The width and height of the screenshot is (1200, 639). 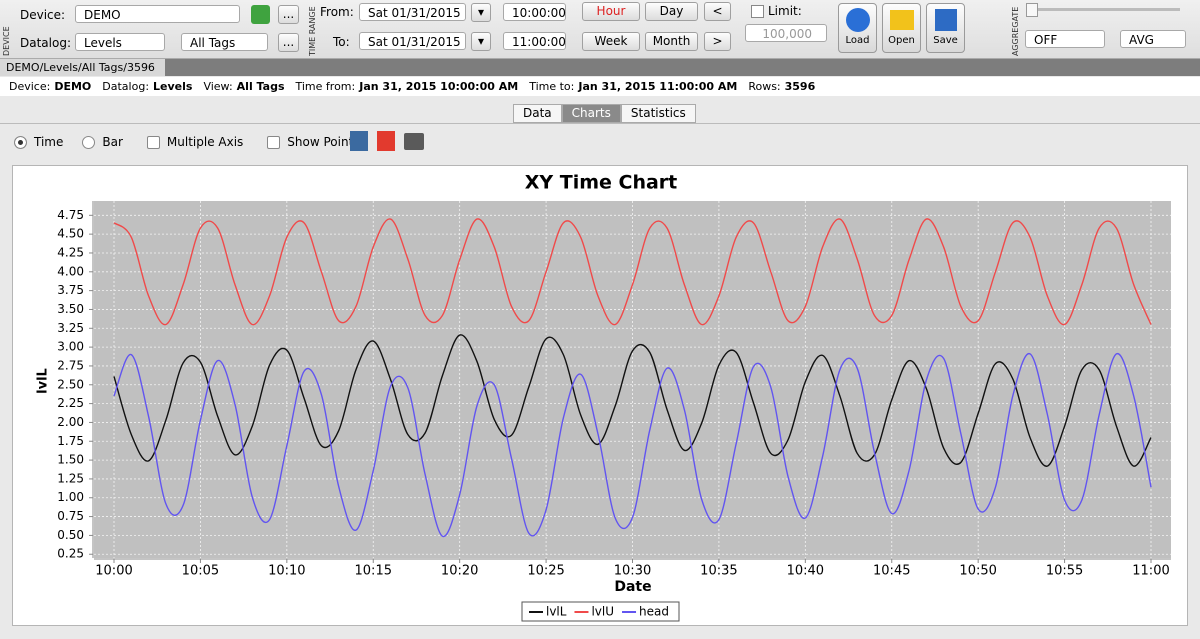 What do you see at coordinates (552, 86) in the screenshot?
I see `info-label: Time to:` at bounding box center [552, 86].